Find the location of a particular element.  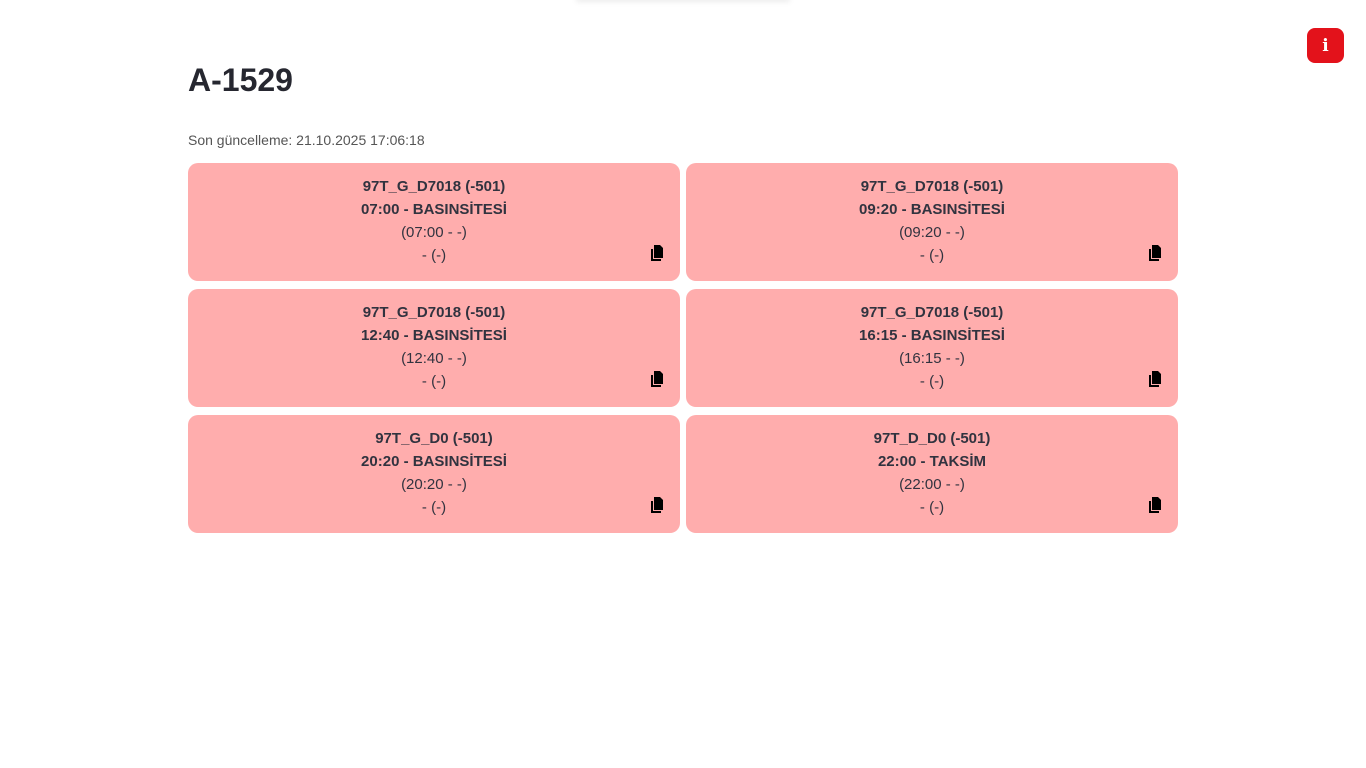

departure-destination: 12:40 - BASINSİTESİ is located at coordinates (434, 335).